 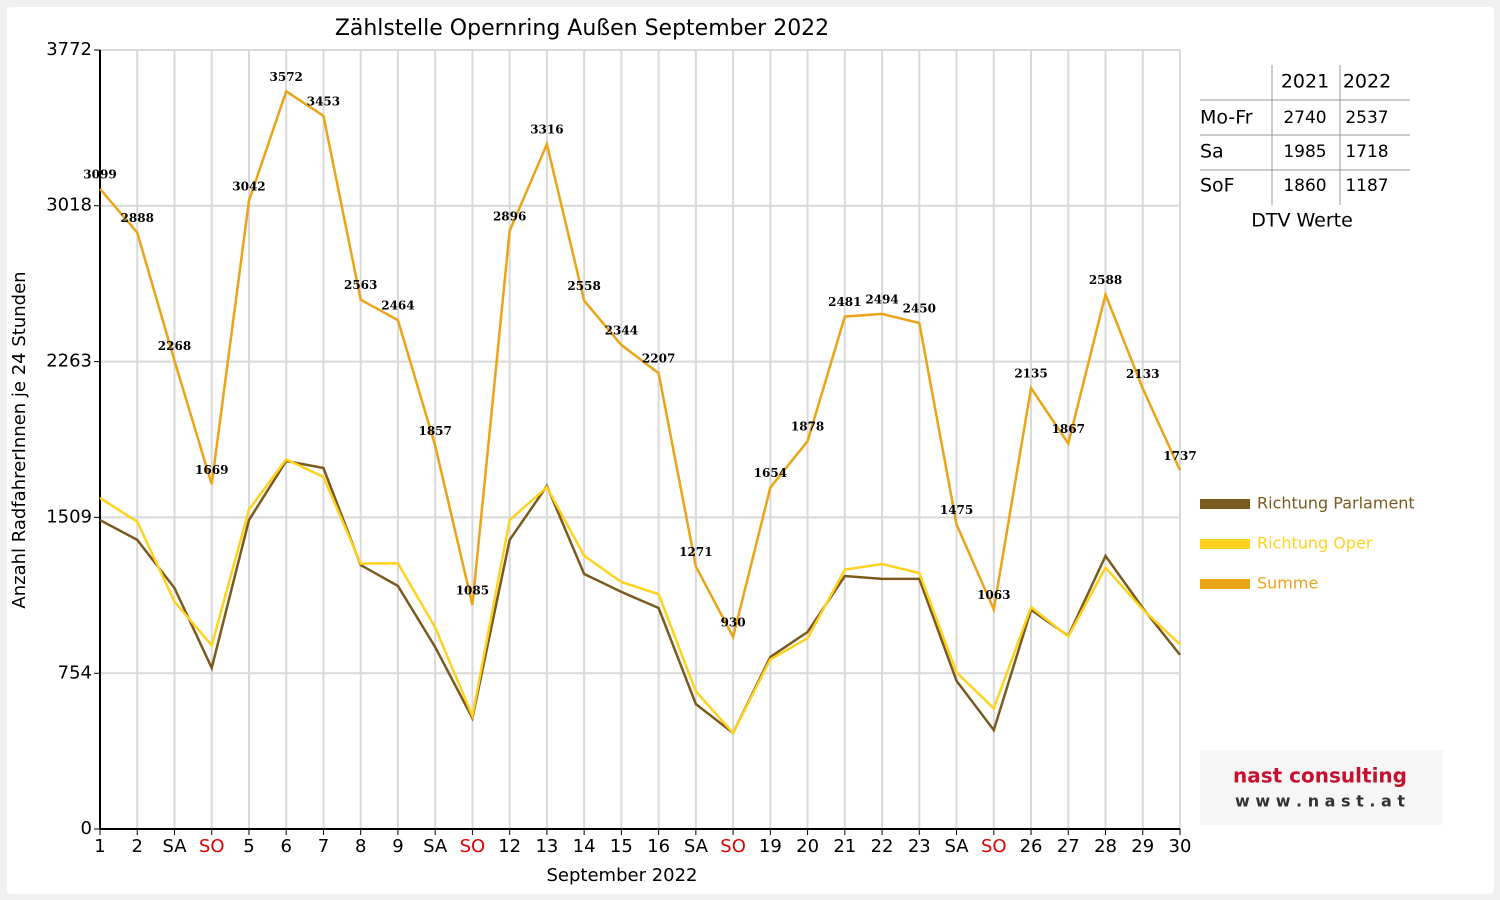 What do you see at coordinates (285, 846) in the screenshot?
I see `x-tick-label: 6` at bounding box center [285, 846].